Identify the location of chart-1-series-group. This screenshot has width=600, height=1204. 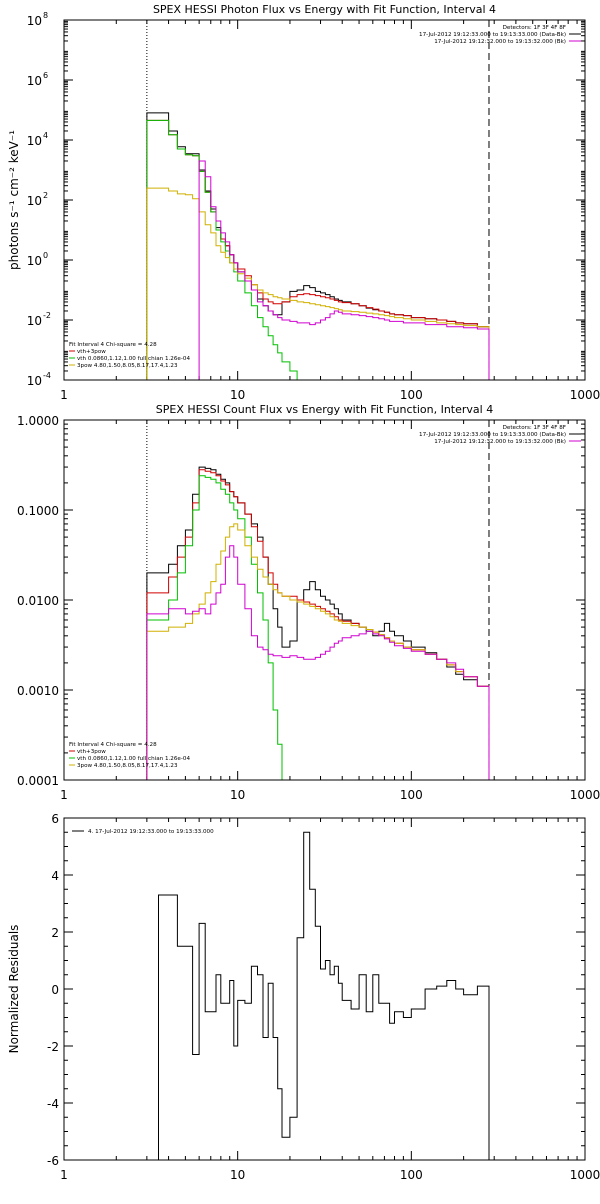
(318, 246).